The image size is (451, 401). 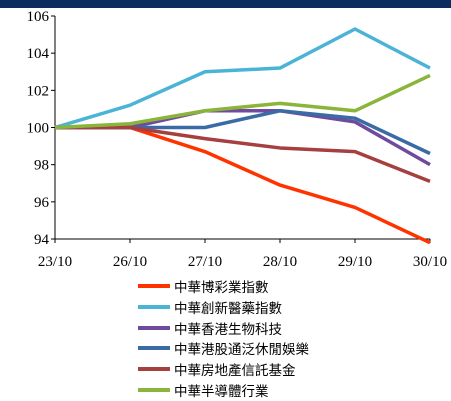 What do you see at coordinates (430, 262) in the screenshot?
I see `x-tick-label: 30/10` at bounding box center [430, 262].